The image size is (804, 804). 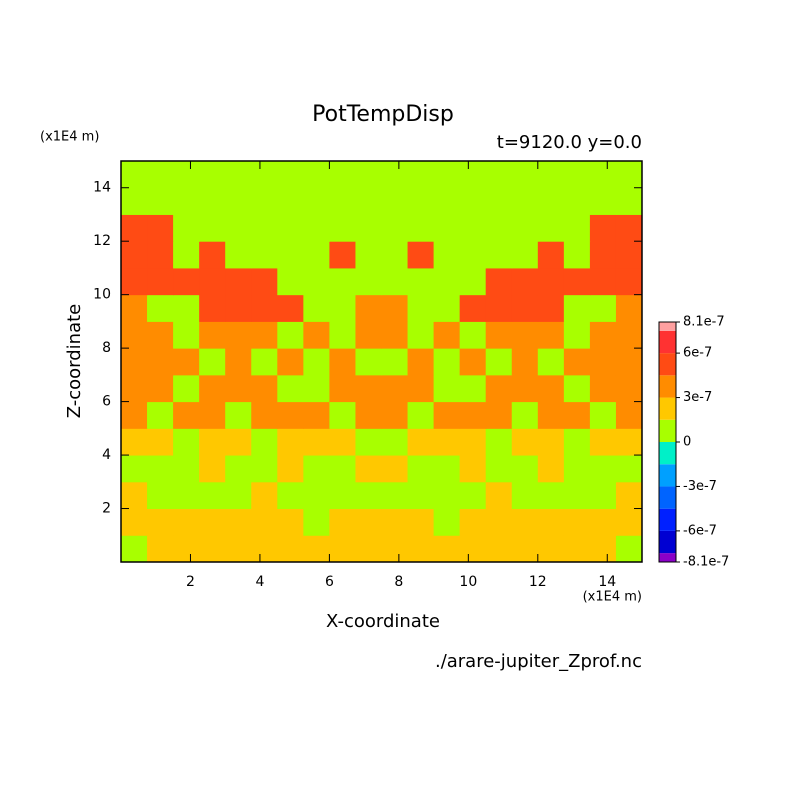 I want to click on y-tick-label: 2, so click(x=106, y=509).